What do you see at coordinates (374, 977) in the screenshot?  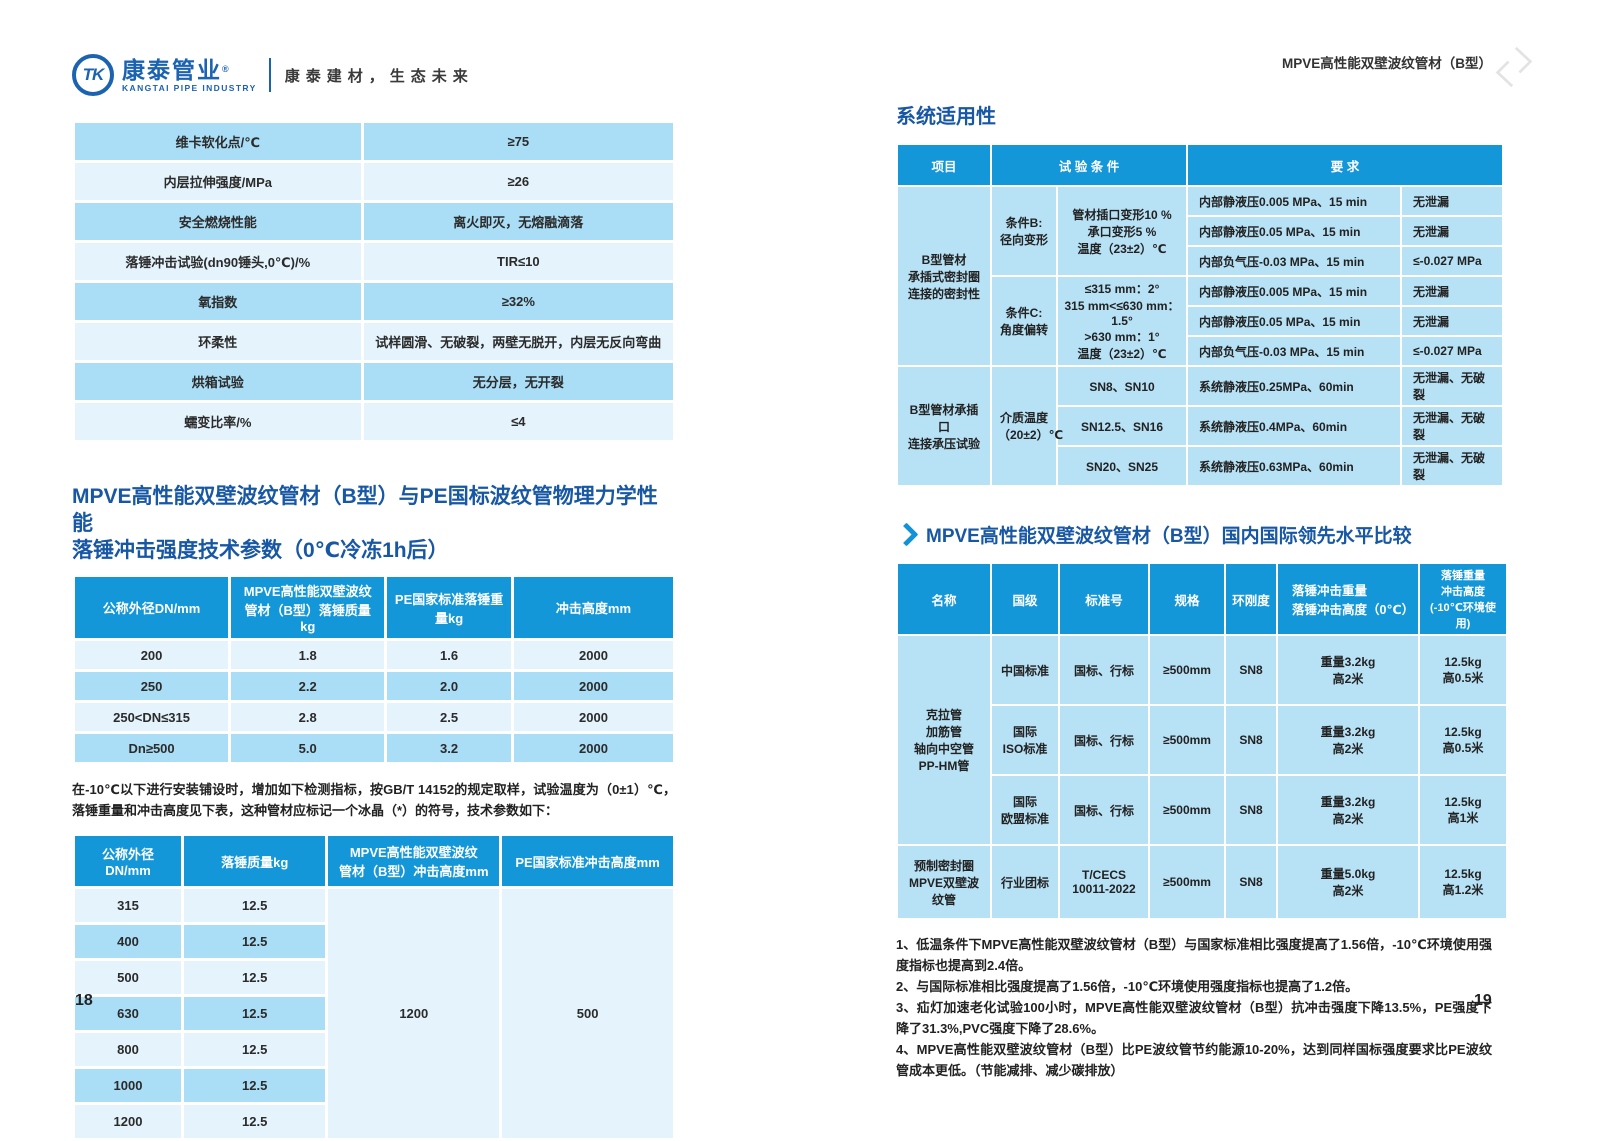 I see `table-row: 500 12.5` at bounding box center [374, 977].